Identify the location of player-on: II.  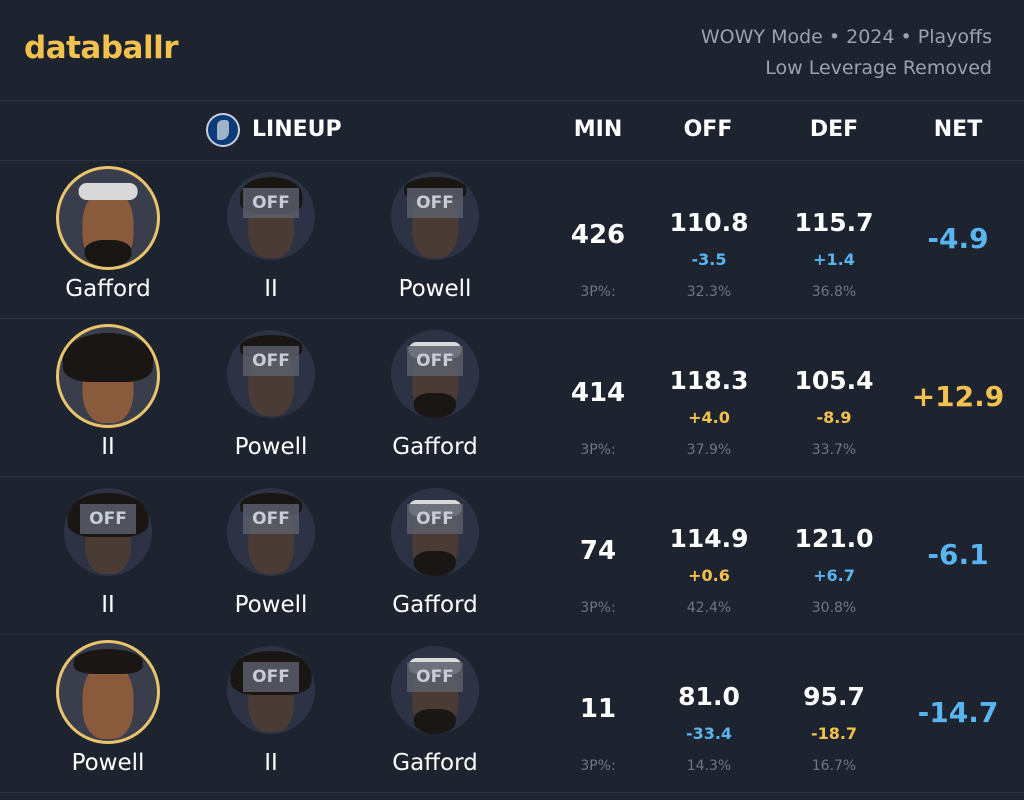
(108, 393).